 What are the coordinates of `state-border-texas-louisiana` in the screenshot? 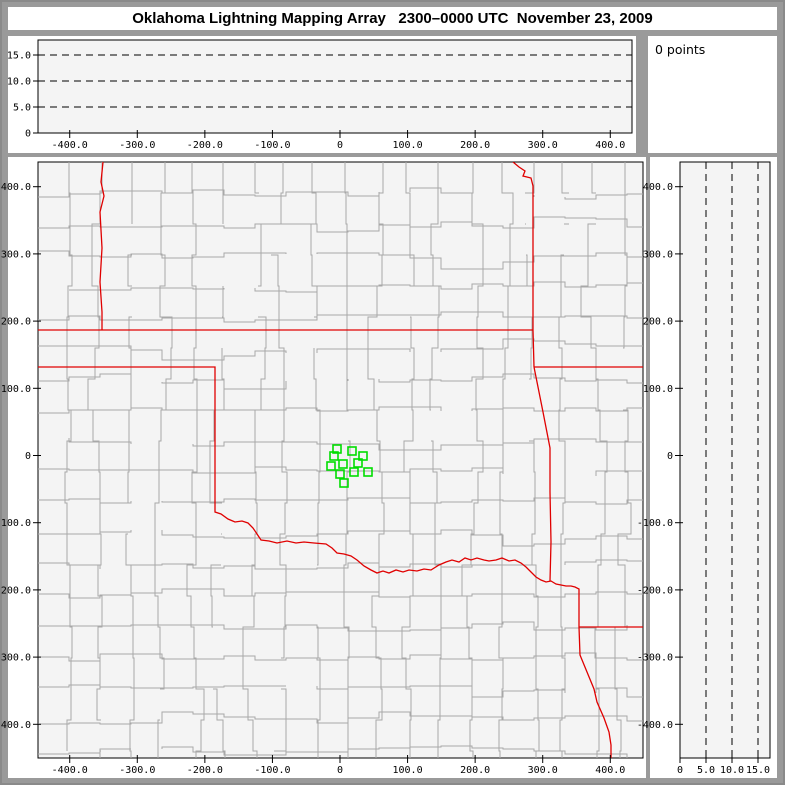 It's located at (595, 692).